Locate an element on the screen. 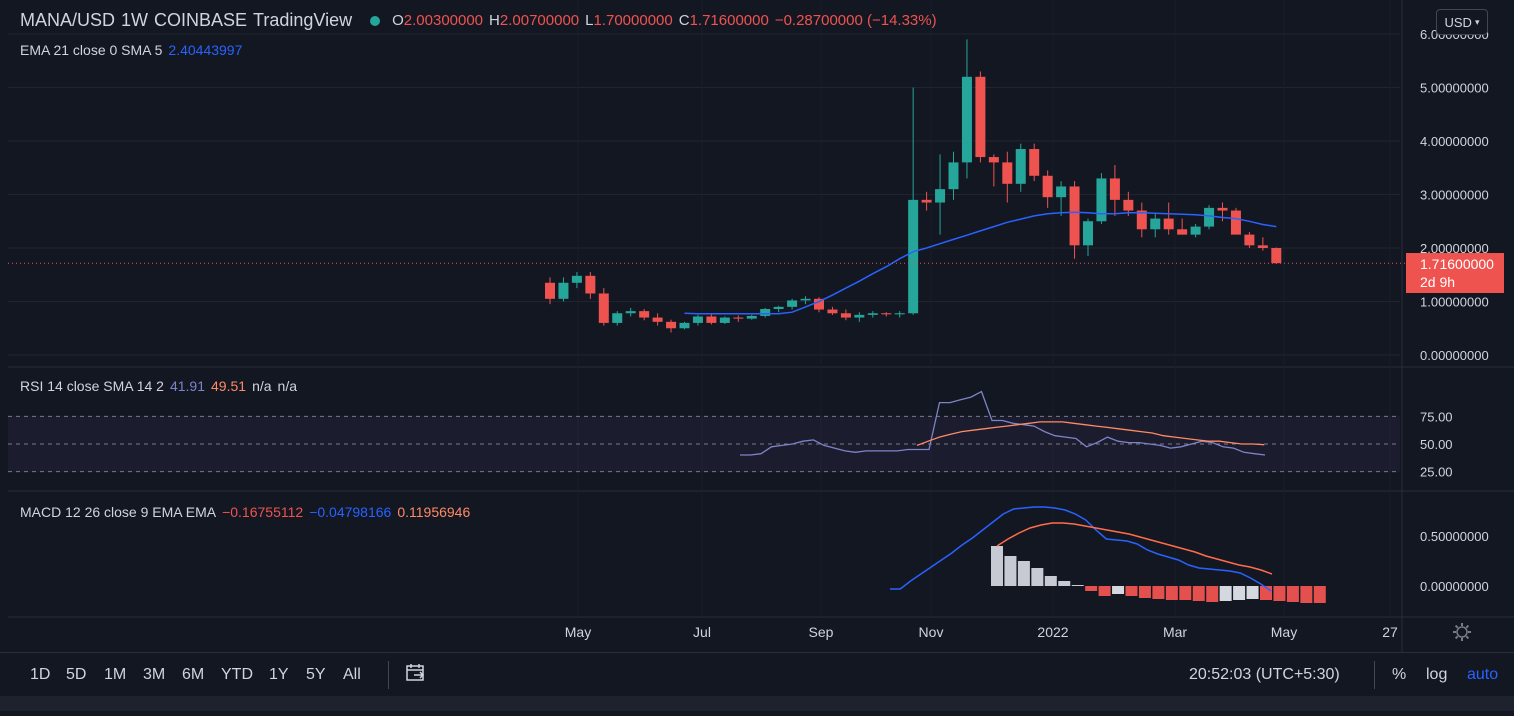 This screenshot has width=1514, height=716. interval: 1W is located at coordinates (135, 20).